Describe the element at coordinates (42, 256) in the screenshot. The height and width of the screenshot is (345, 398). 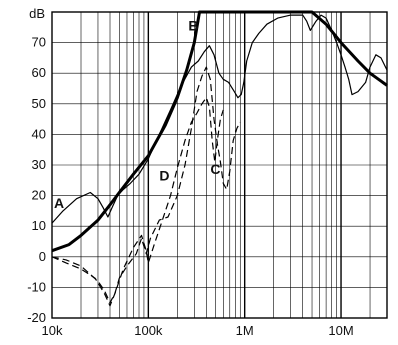
I see `y-tick-label: 0` at that location.